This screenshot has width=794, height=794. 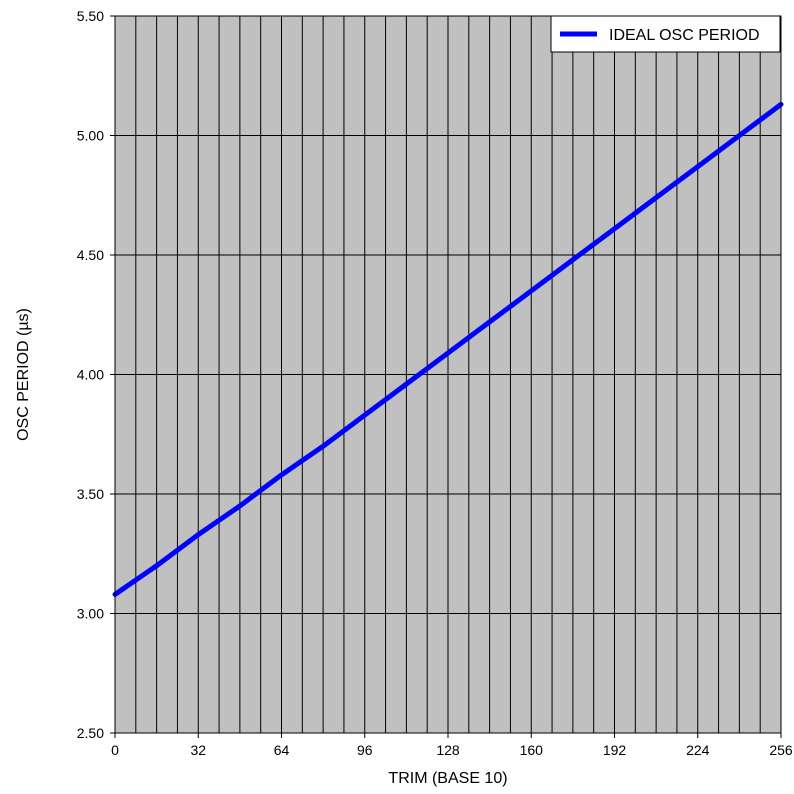 I want to click on y-tick-label: 5.50, so click(x=90, y=16).